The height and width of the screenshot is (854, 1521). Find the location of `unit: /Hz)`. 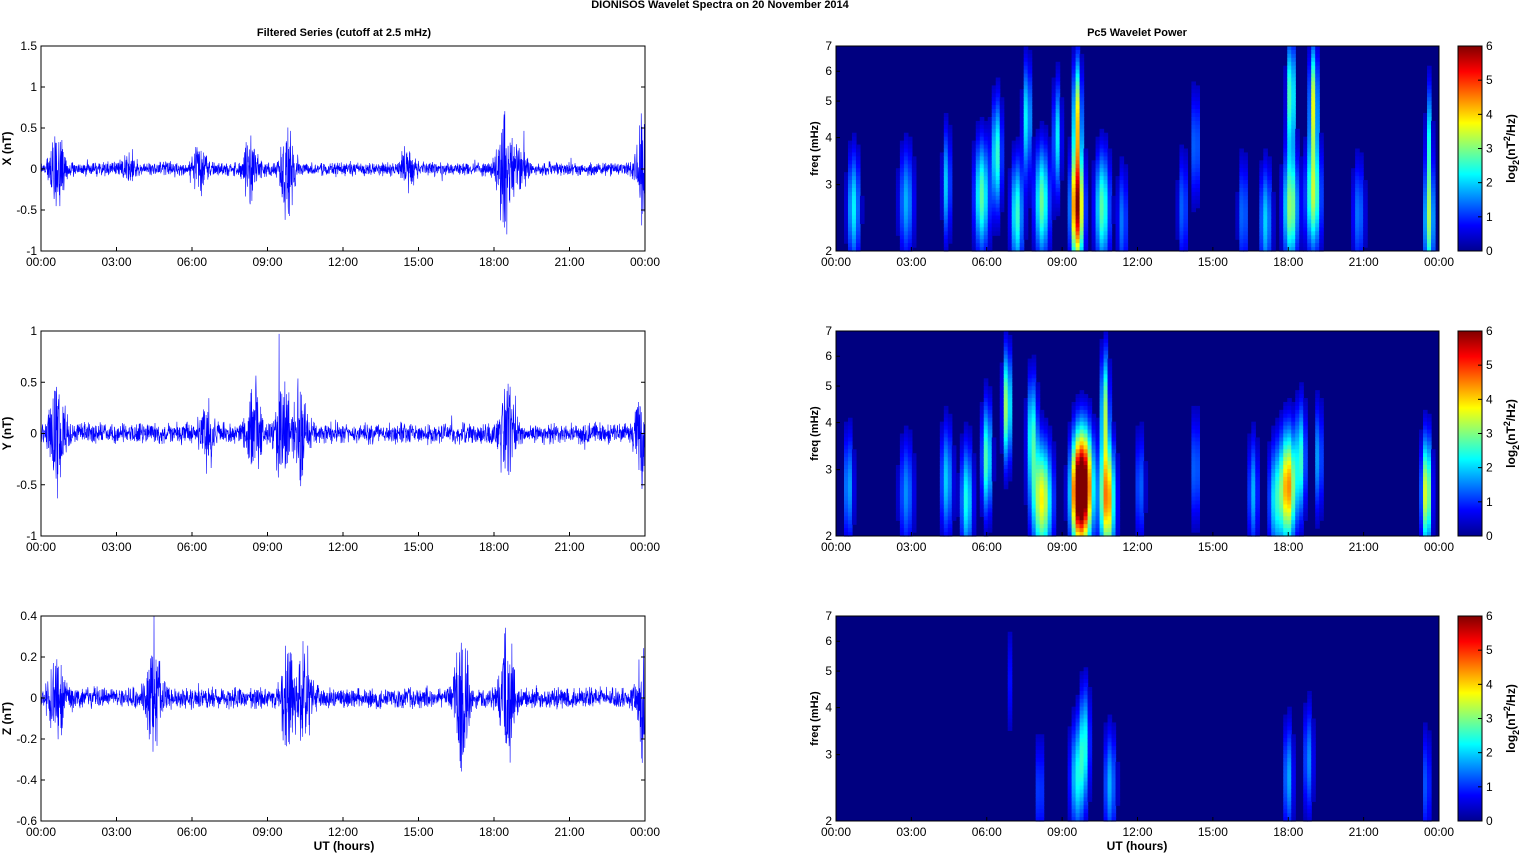

unit: /Hz) is located at coordinates (1511, 125).